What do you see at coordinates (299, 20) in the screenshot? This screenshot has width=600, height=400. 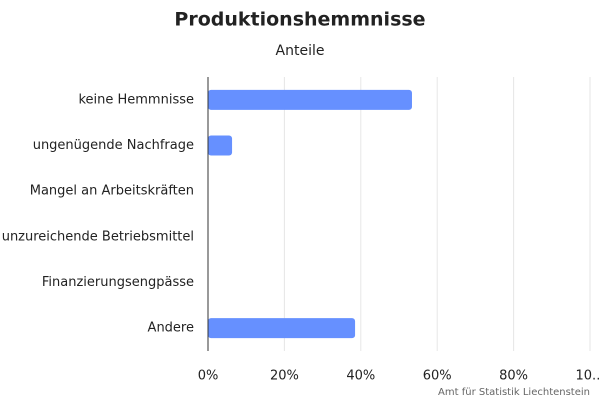 I see `chart-title: Produktionshemmnisse` at bounding box center [299, 20].